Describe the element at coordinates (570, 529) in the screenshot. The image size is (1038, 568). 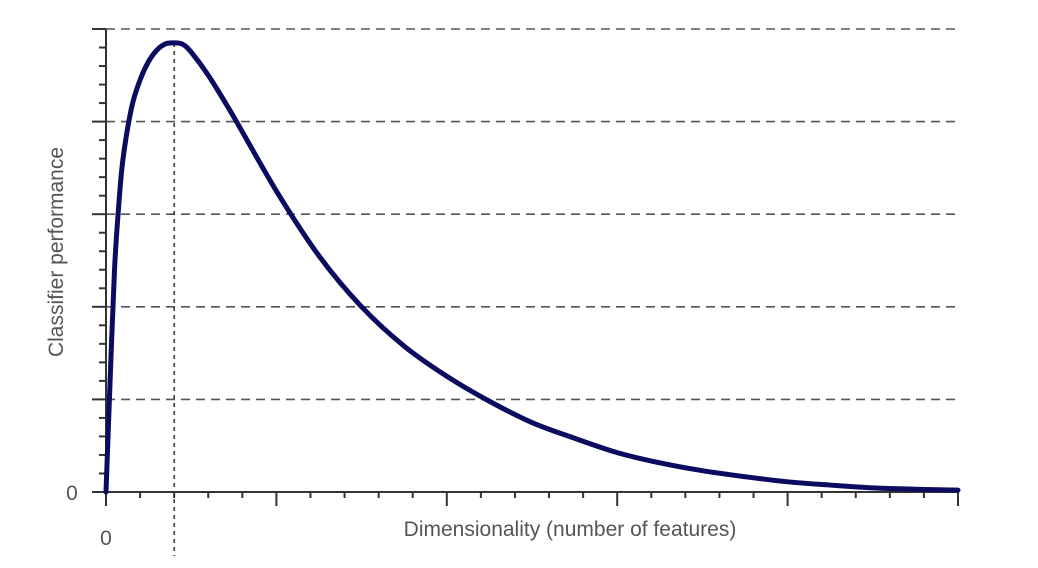
I see `x-axis-label: Dimensionality (number of features)` at that location.